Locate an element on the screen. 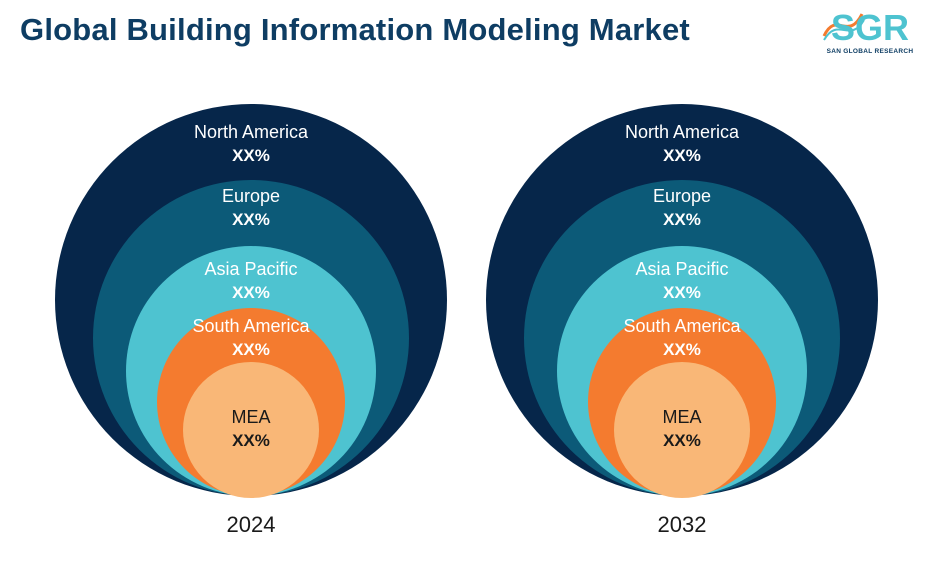 This screenshot has height=568, width=928. logo-mark: SGR is located at coordinates (870, 27).